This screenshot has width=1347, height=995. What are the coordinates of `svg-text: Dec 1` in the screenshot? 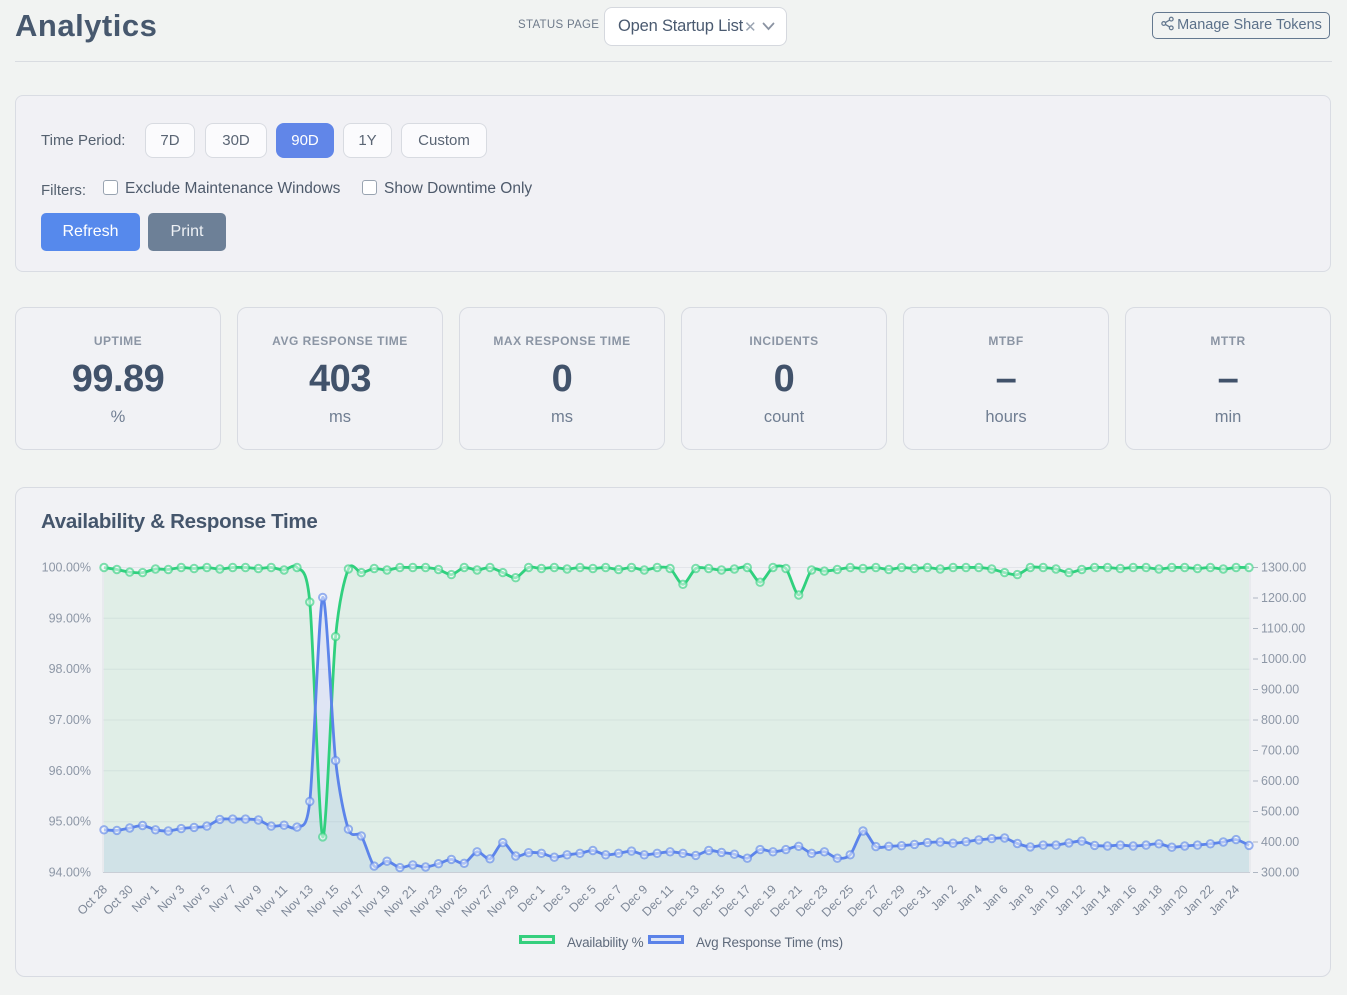 It's located at (531, 898).